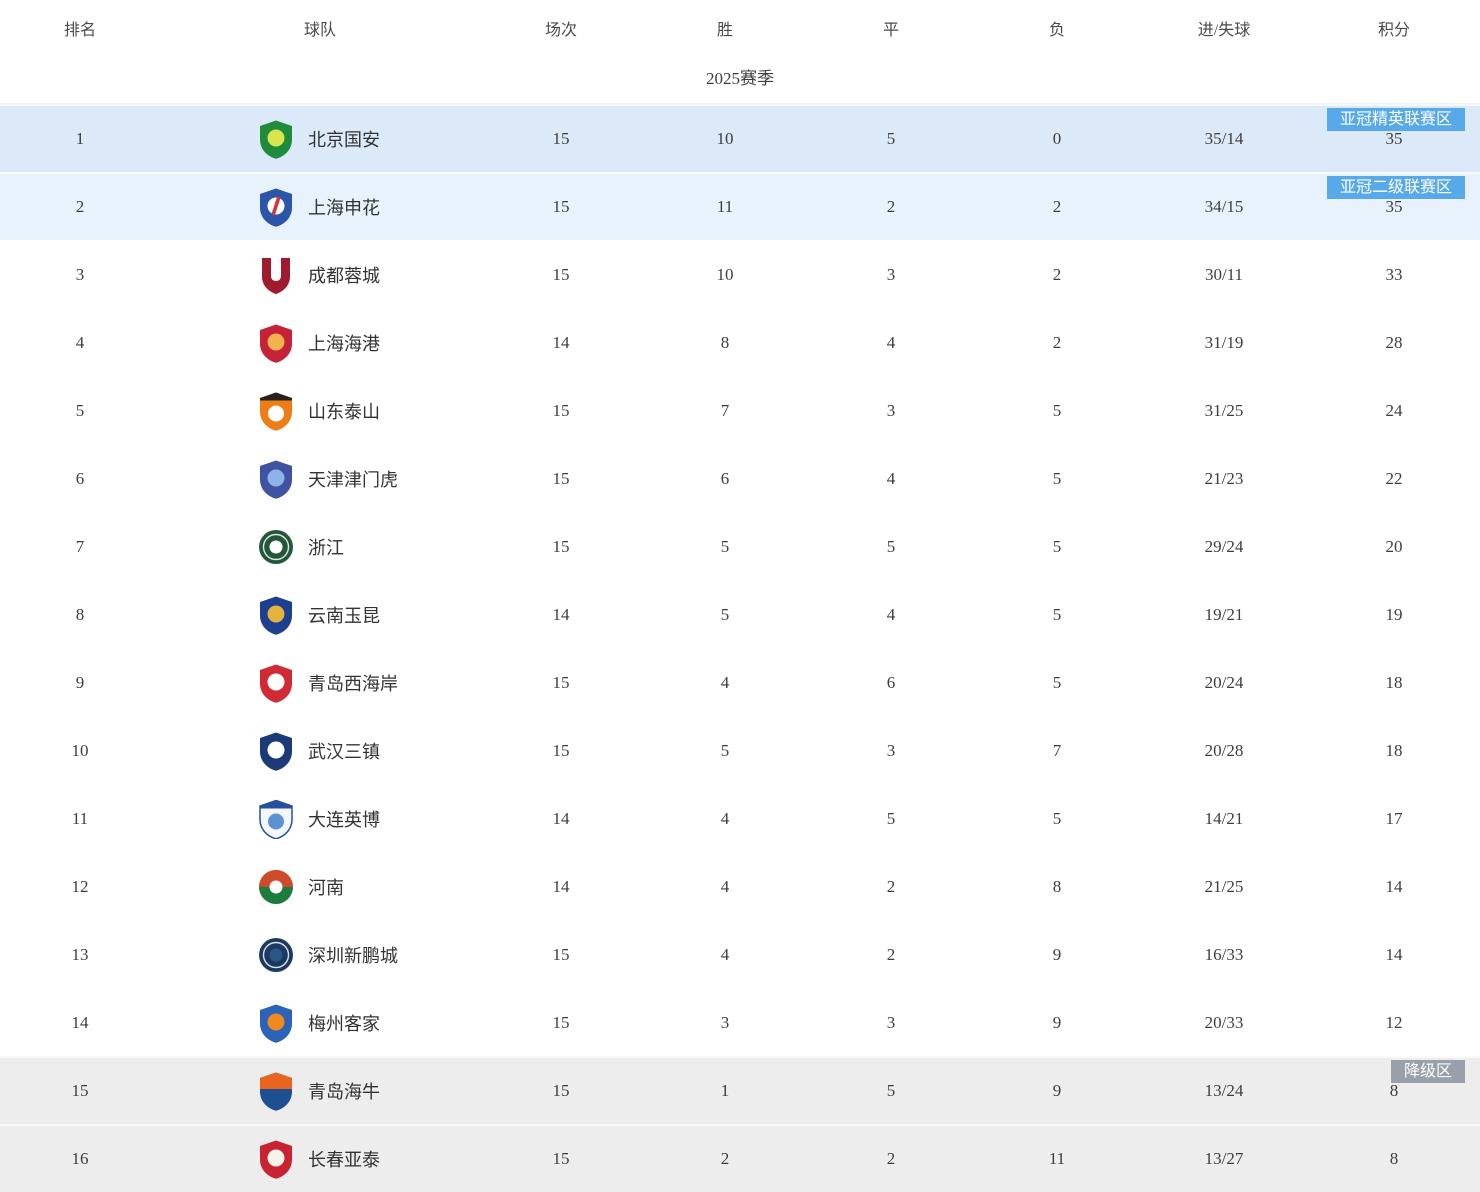 Image resolution: width=1480 pixels, height=1192 pixels. I want to click on draws-cell: 5, so click(891, 1090).